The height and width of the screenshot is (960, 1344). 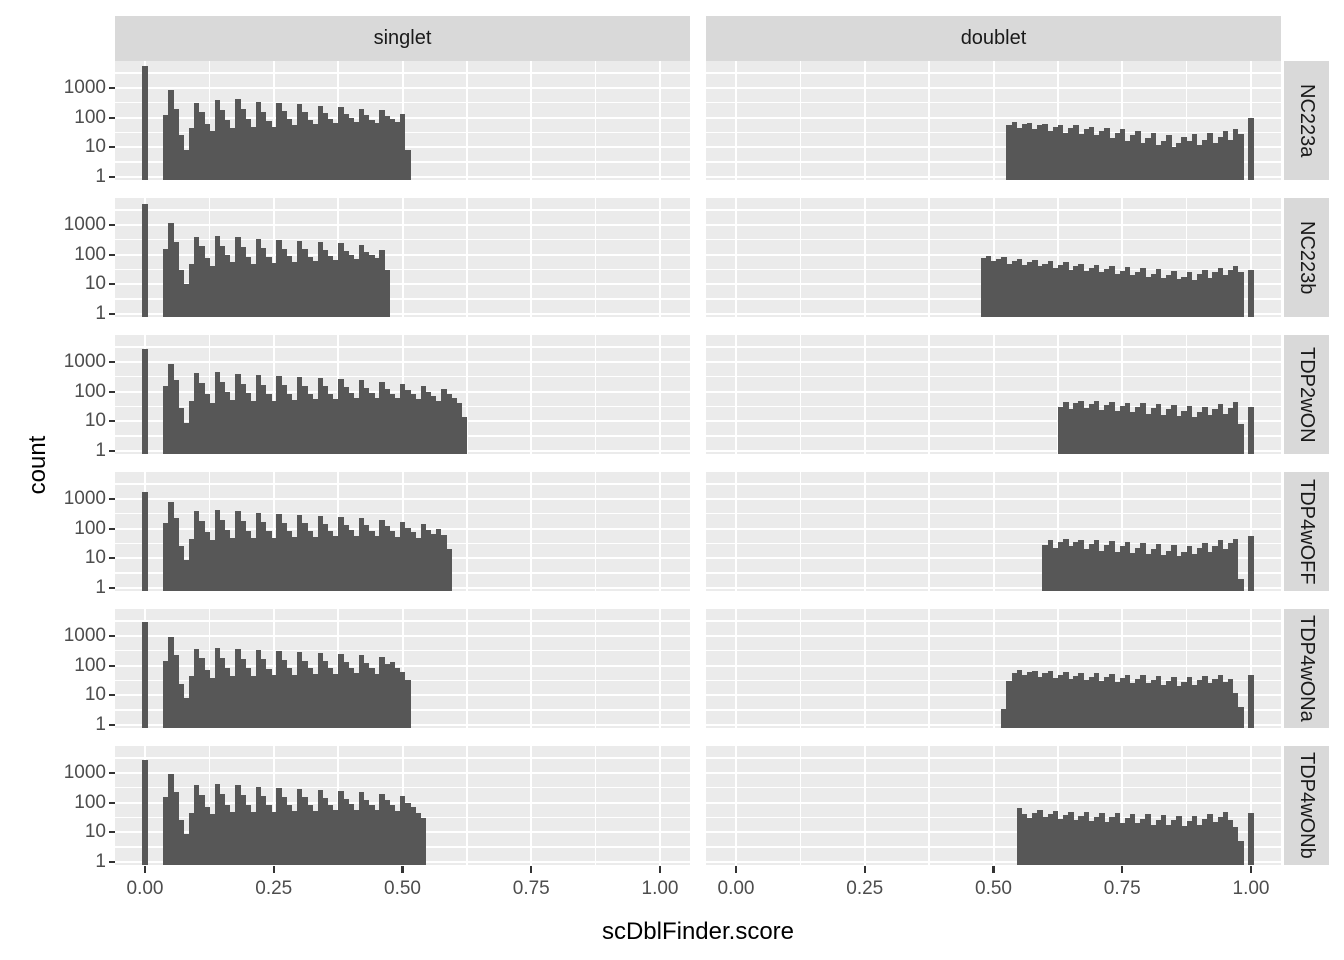 What do you see at coordinates (402, 257) in the screenshot?
I see `facet-panel-NC223b-singlet` at bounding box center [402, 257].